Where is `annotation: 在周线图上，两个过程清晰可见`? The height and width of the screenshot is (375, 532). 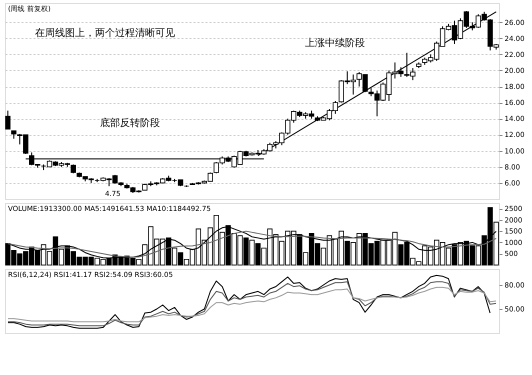 annotation: 在周线图上，两个过程清晰可见 is located at coordinates (105, 33).